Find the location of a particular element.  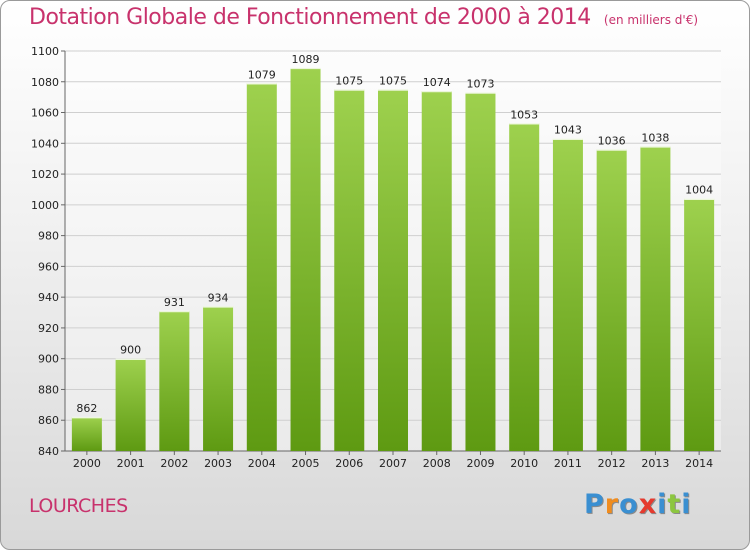

logo-letter: P is located at coordinates (594, 504).